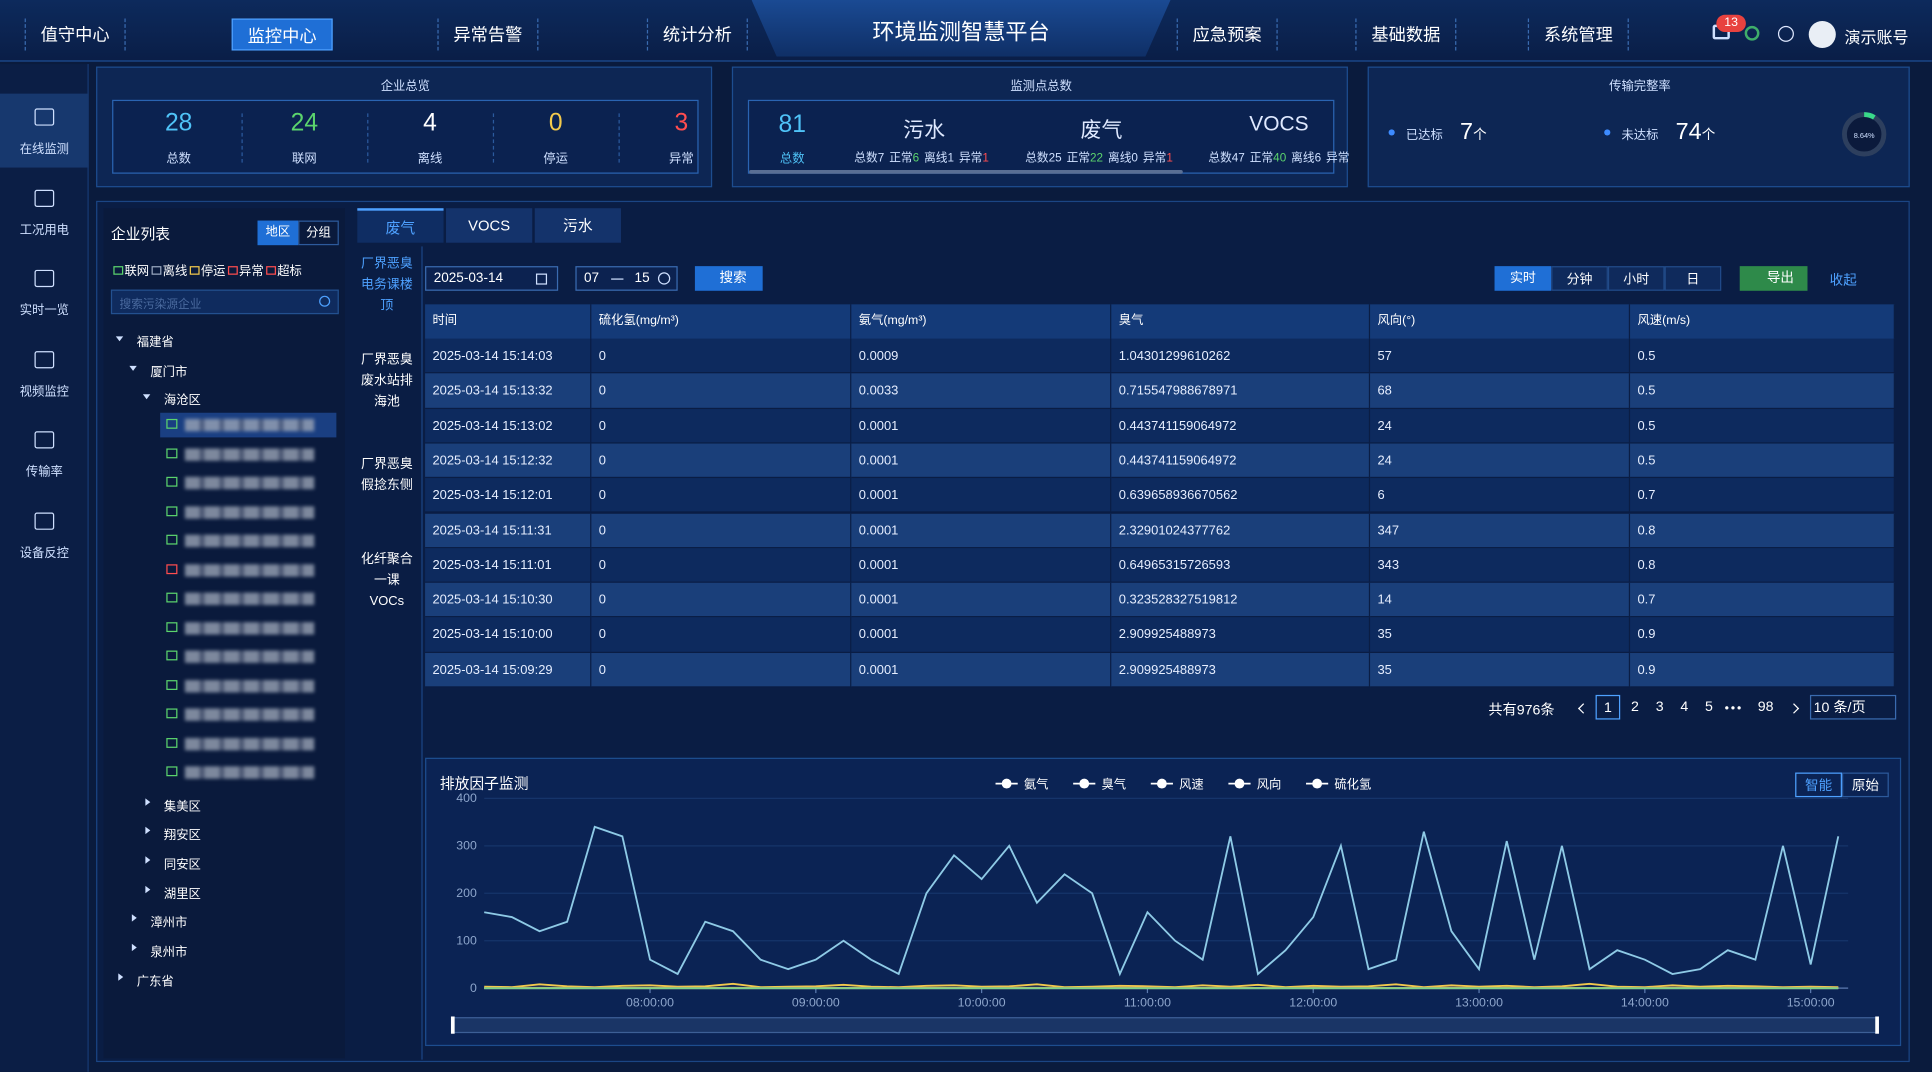  What do you see at coordinates (169, 372) in the screenshot?
I see `tree-label: 厦门市` at bounding box center [169, 372].